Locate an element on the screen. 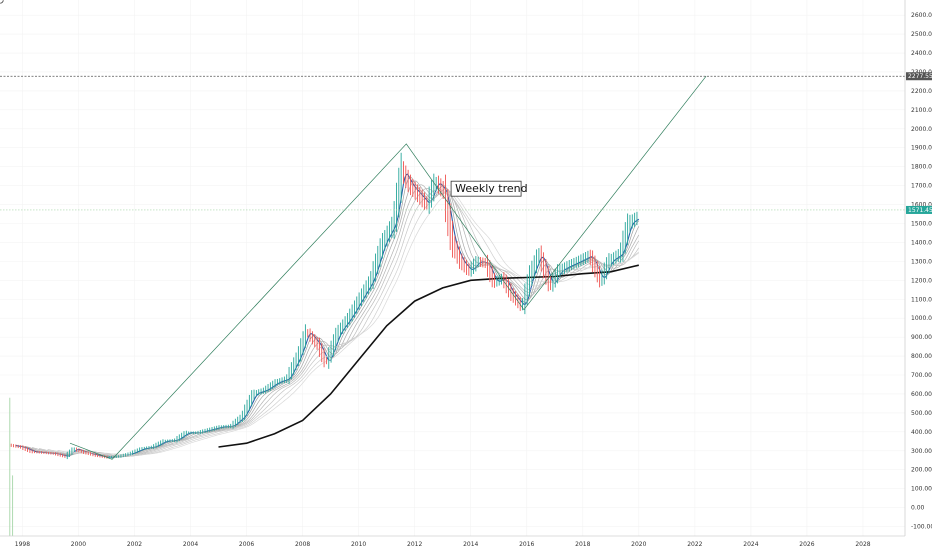  y-tick-label: 100.00 is located at coordinates (921, 489).